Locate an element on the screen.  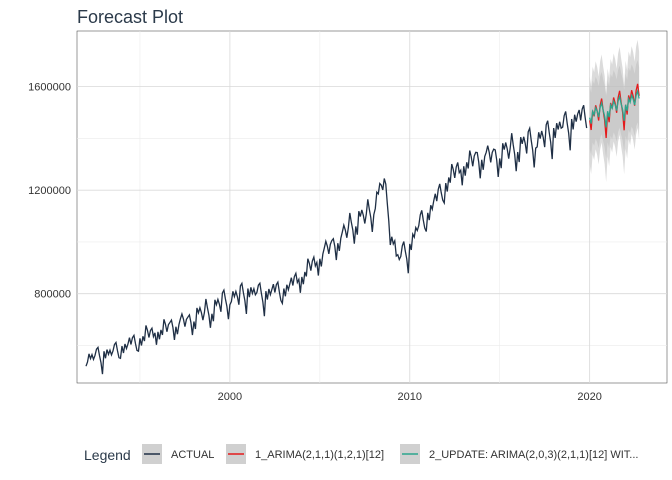
x-axis: 2000 2010 2020 is located at coordinates (410, 397).